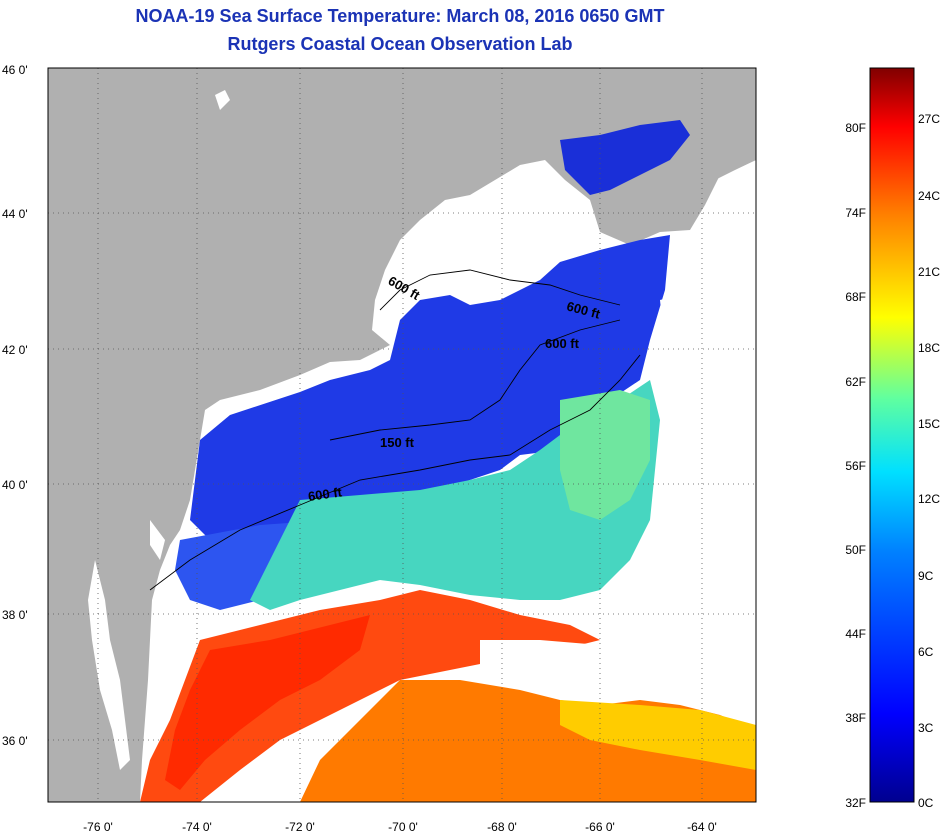 The height and width of the screenshot is (840, 944). Describe the element at coordinates (855, 297) in the screenshot. I see `colorbar-f-label: 68F` at that location.